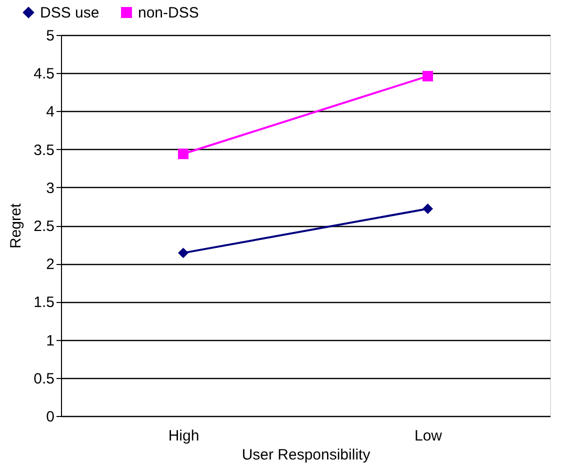 The height and width of the screenshot is (467, 570). What do you see at coordinates (44, 74) in the screenshot?
I see `y-tick-label: 4.5` at bounding box center [44, 74].